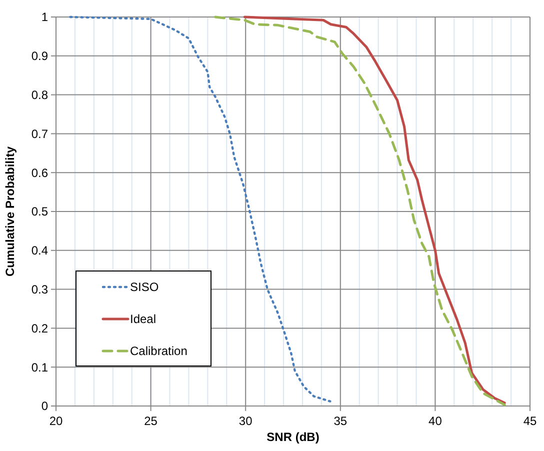  Describe the element at coordinates (39, 289) in the screenshot. I see `y-tick-label: 0.3` at that location.